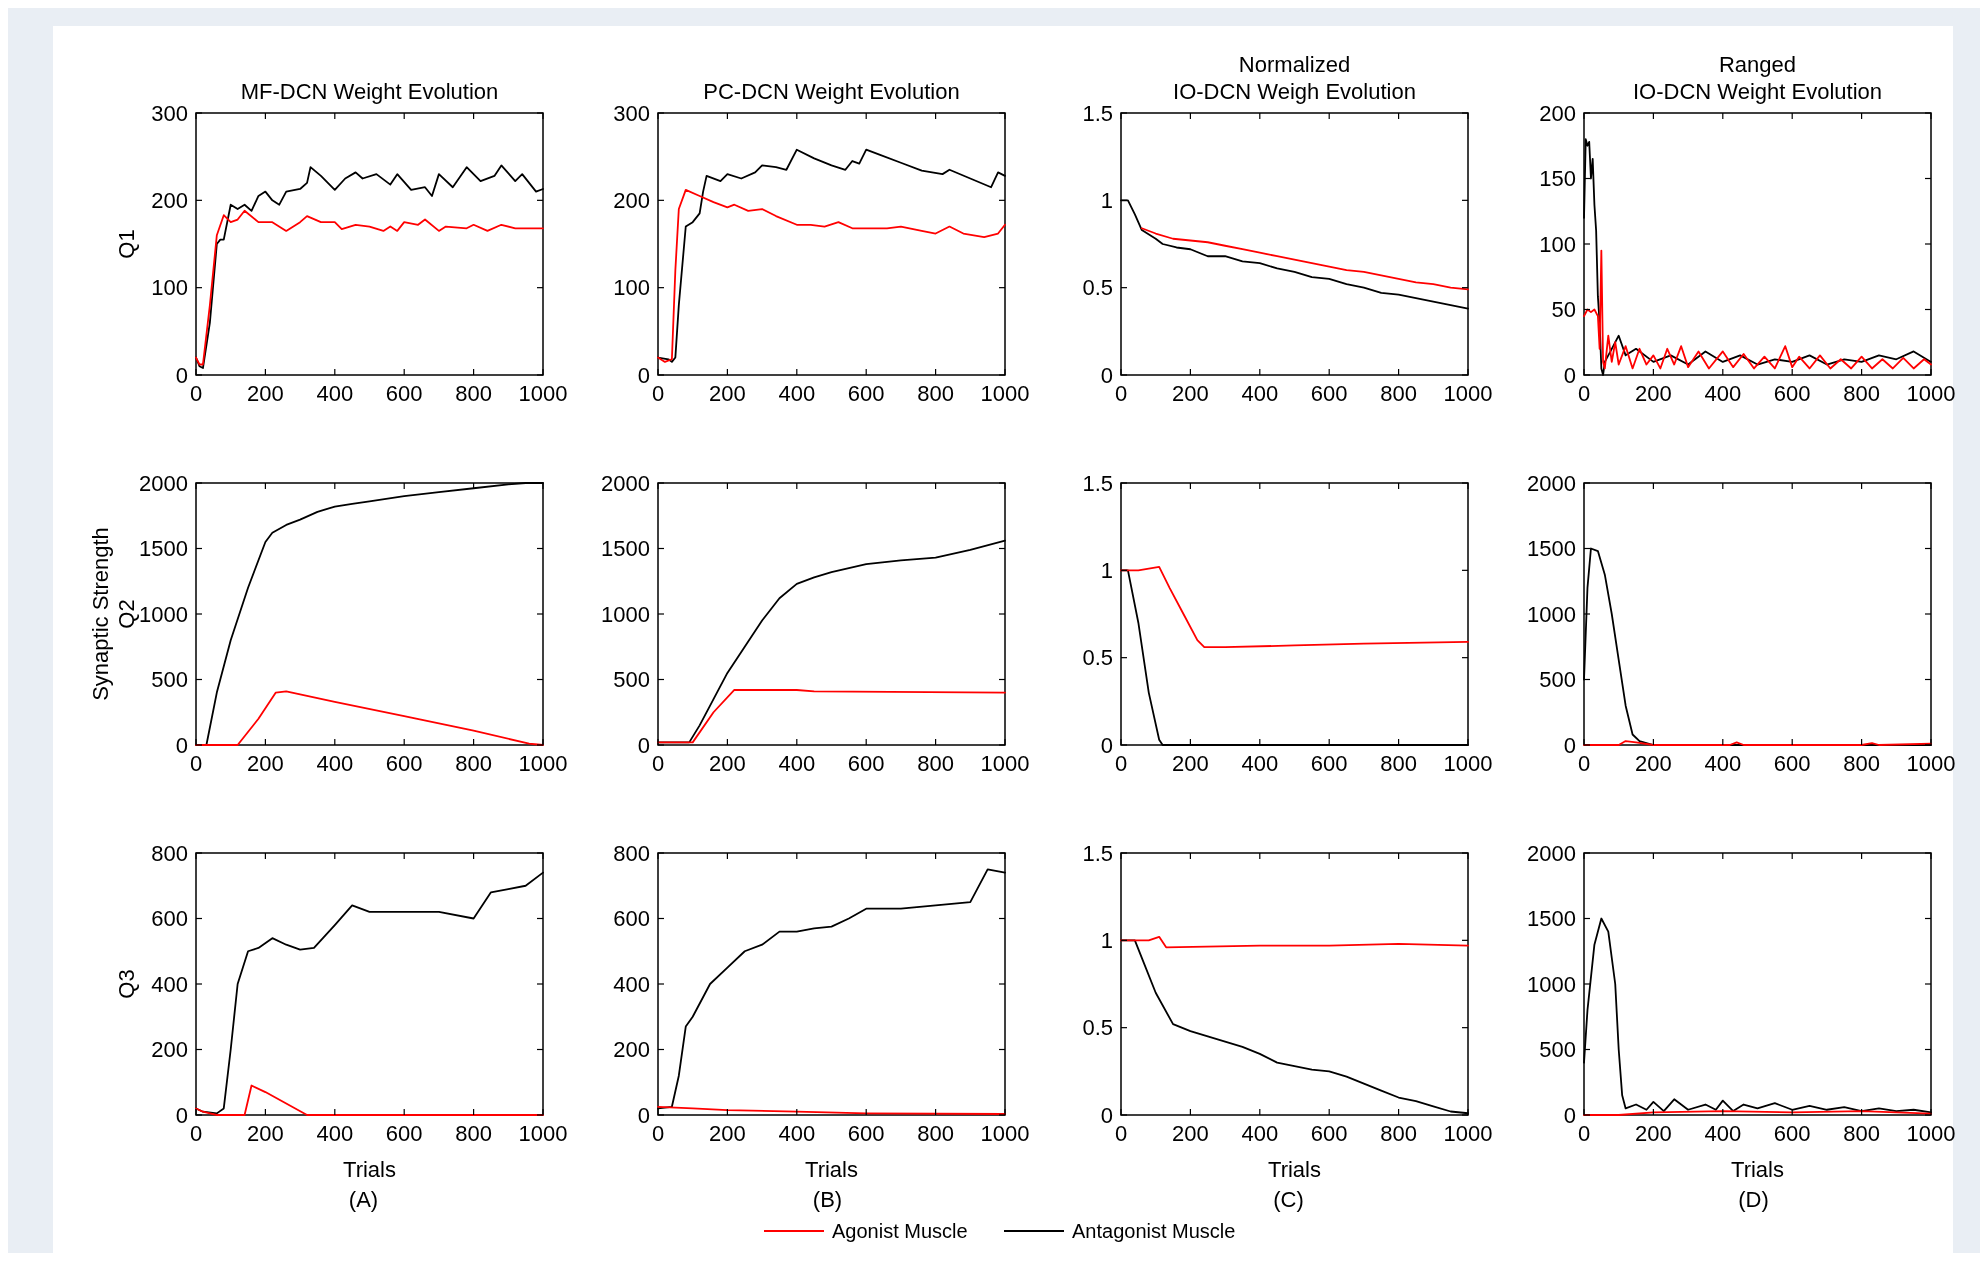 The image size is (1988, 1261). What do you see at coordinates (831, 1169) in the screenshot?
I see `x-axis-title: Trials` at bounding box center [831, 1169].